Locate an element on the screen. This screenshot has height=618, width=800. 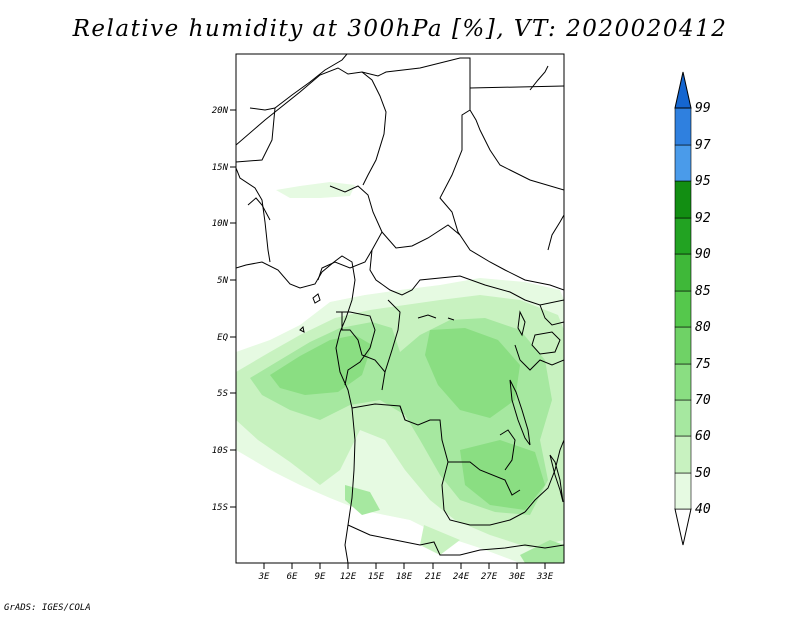
colorbar-arrow-bottom is located at coordinates (683, 527).